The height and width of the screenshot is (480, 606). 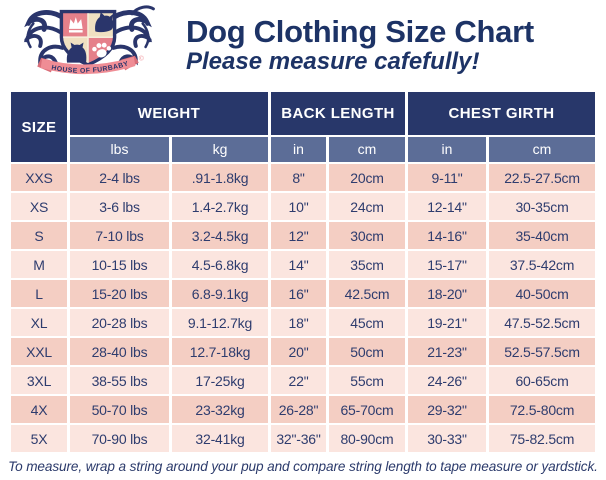 I want to click on cell-back-in: 32"-36", so click(x=298, y=438).